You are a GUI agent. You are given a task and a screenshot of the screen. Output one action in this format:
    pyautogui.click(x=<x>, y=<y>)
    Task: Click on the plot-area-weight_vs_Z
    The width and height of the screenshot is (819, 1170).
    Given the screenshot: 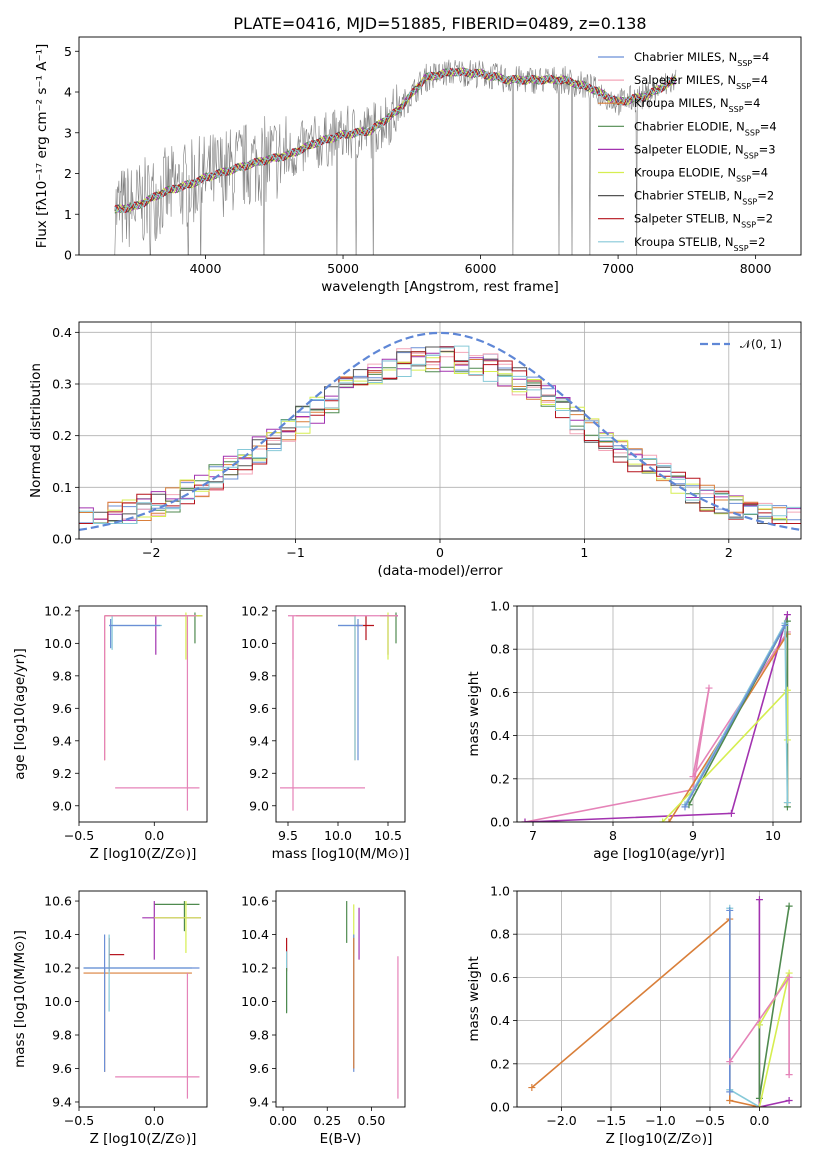 What is the action you would take?
    pyautogui.click(x=660, y=1001)
    